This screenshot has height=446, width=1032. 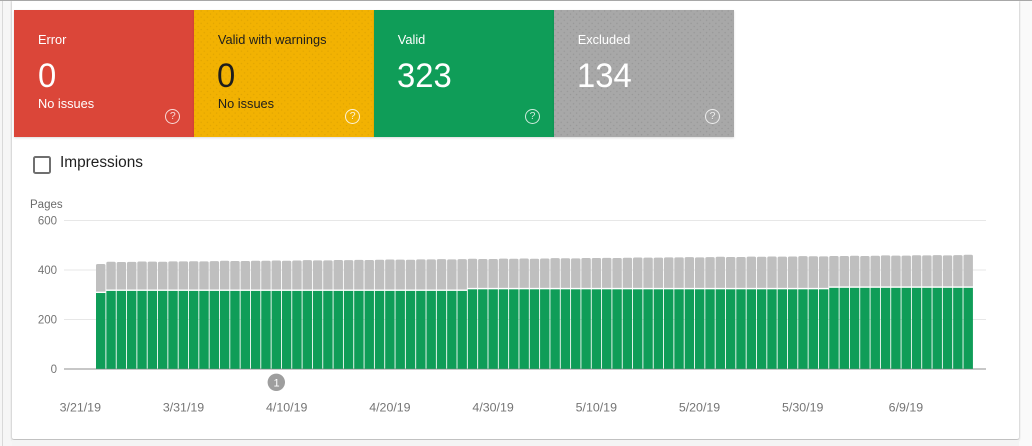 I want to click on svg-text: 1, so click(x=276, y=384).